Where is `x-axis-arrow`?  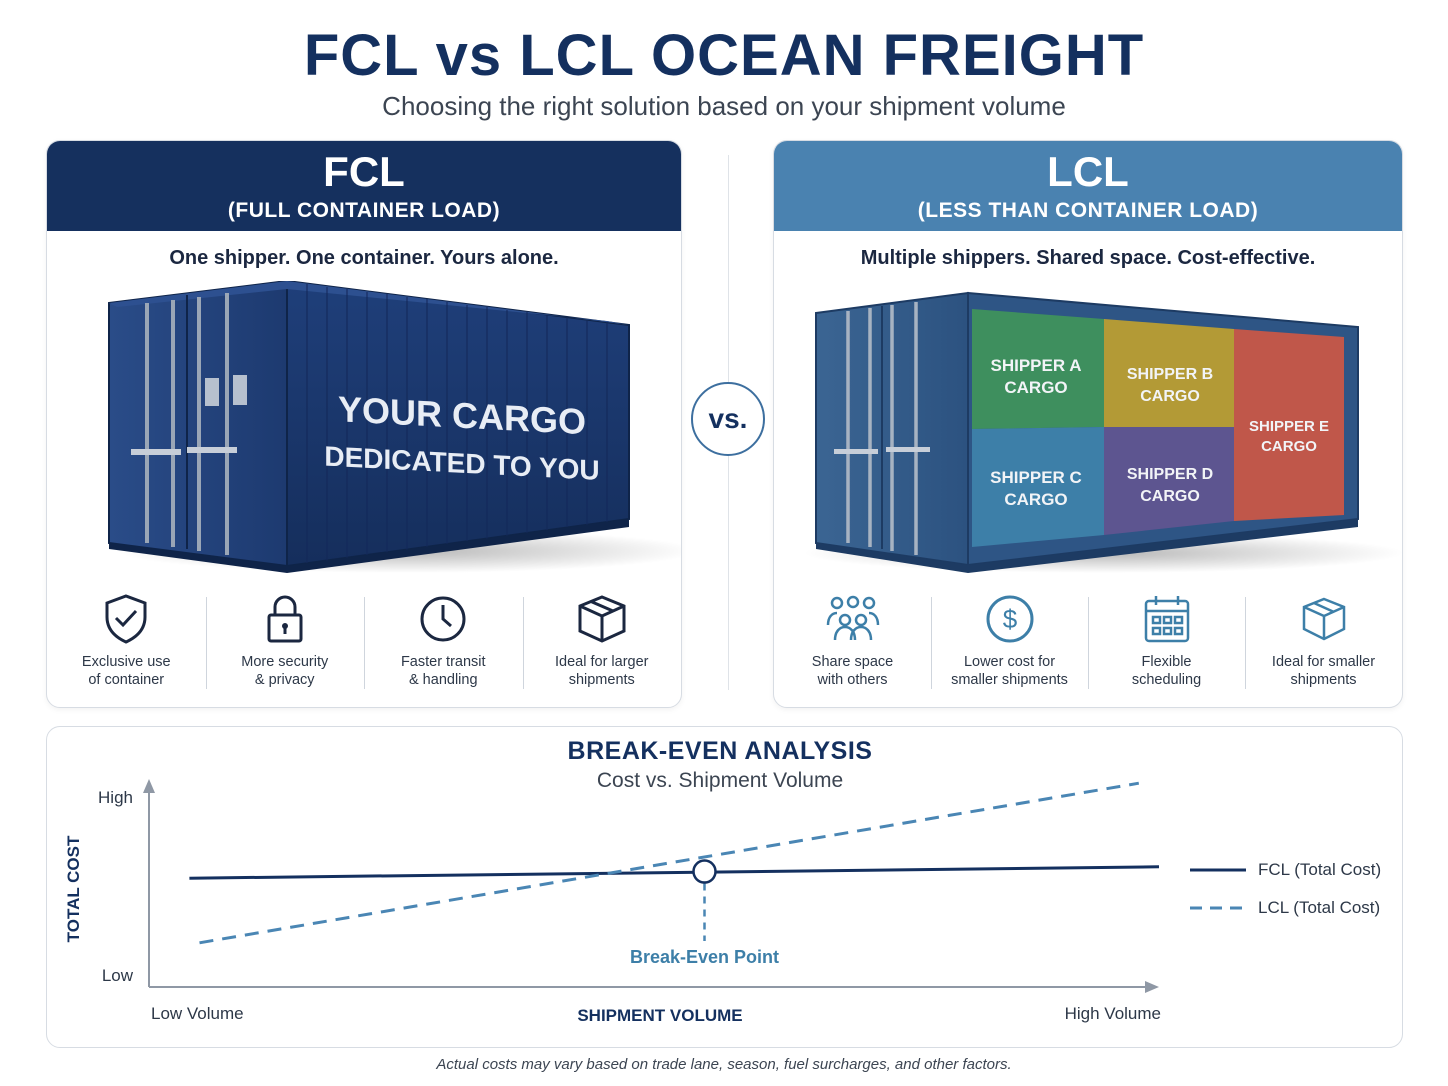 x-axis-arrow is located at coordinates (1152, 987).